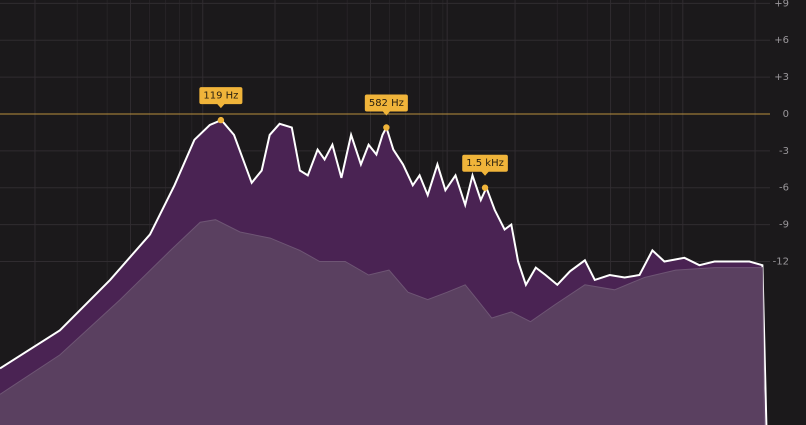 The width and height of the screenshot is (806, 425). Describe the element at coordinates (781, 40) in the screenshot. I see `db-tick-label: +6` at that location.